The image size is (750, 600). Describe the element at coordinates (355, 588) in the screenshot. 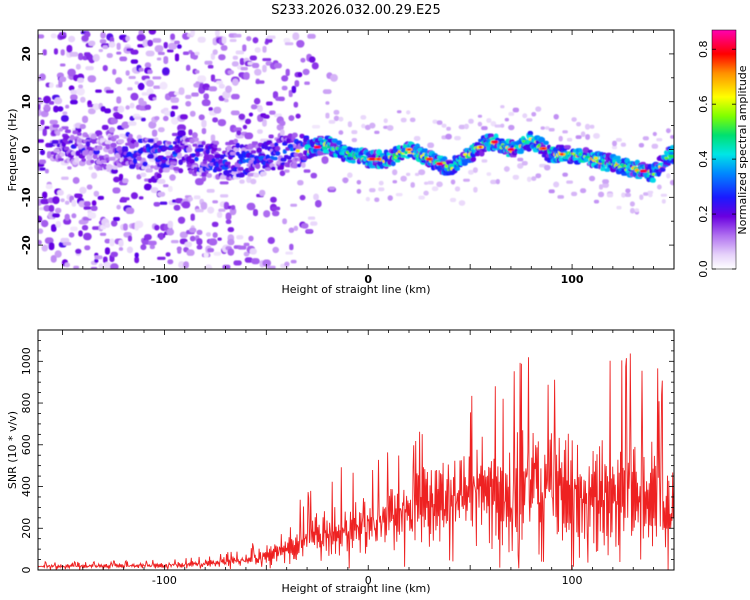

I see `snr-x-axis-label: Height of straight line (km)` at that location.